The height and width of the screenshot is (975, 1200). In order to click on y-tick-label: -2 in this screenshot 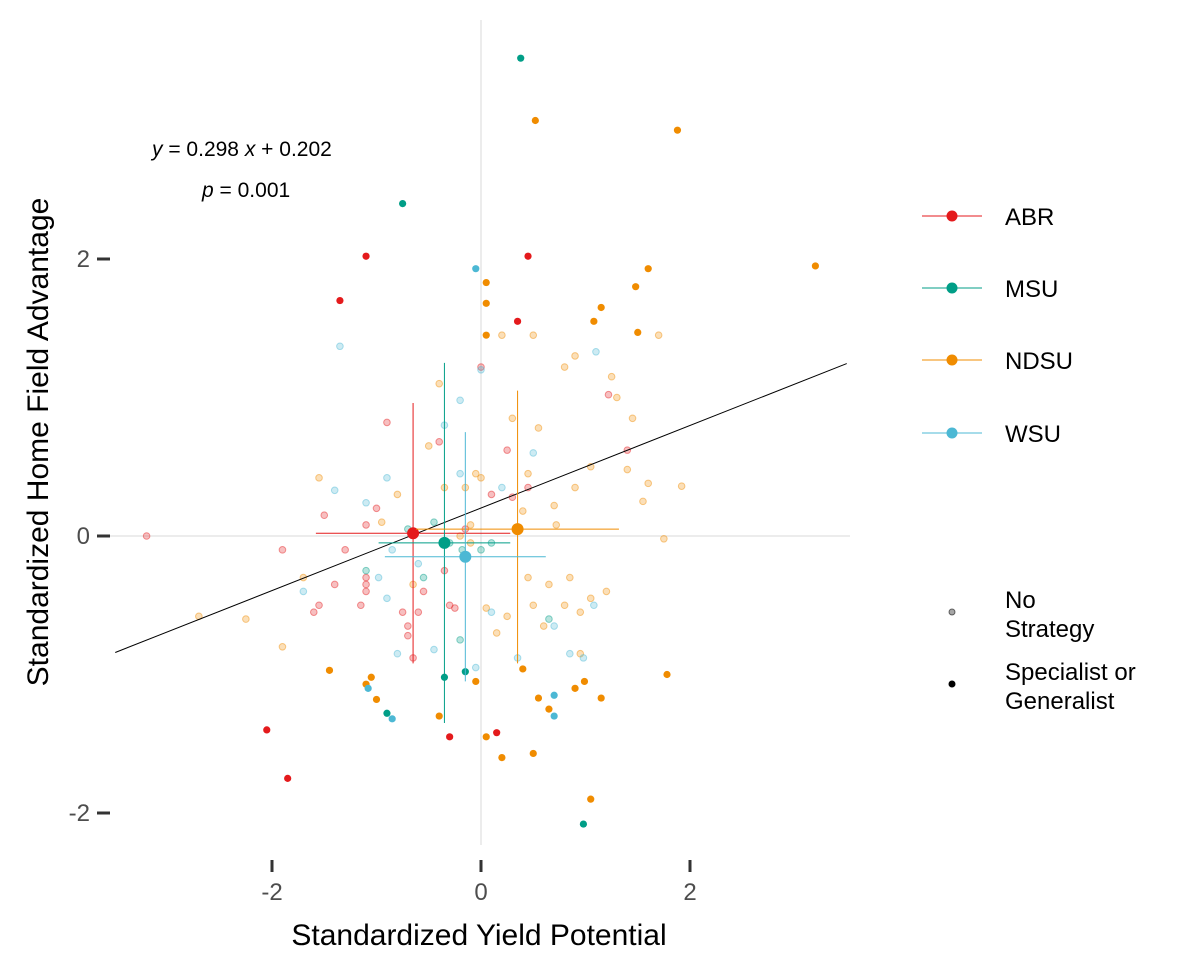, I will do `click(79, 813)`.